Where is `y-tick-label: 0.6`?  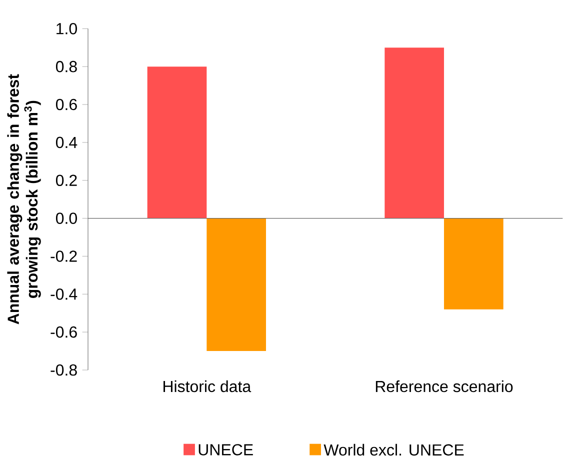
y-tick-label: 0.6 is located at coordinates (66, 104).